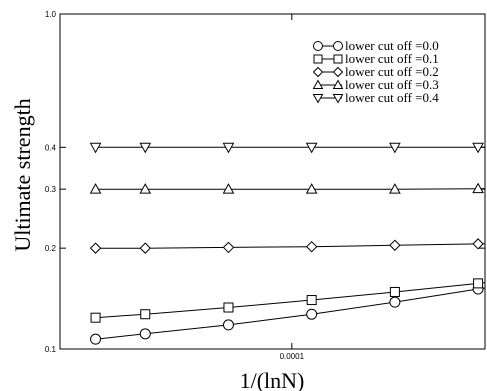 The height and width of the screenshot is (391, 487). I want to click on x-axis-label: 1/(lnN), so click(272, 379).